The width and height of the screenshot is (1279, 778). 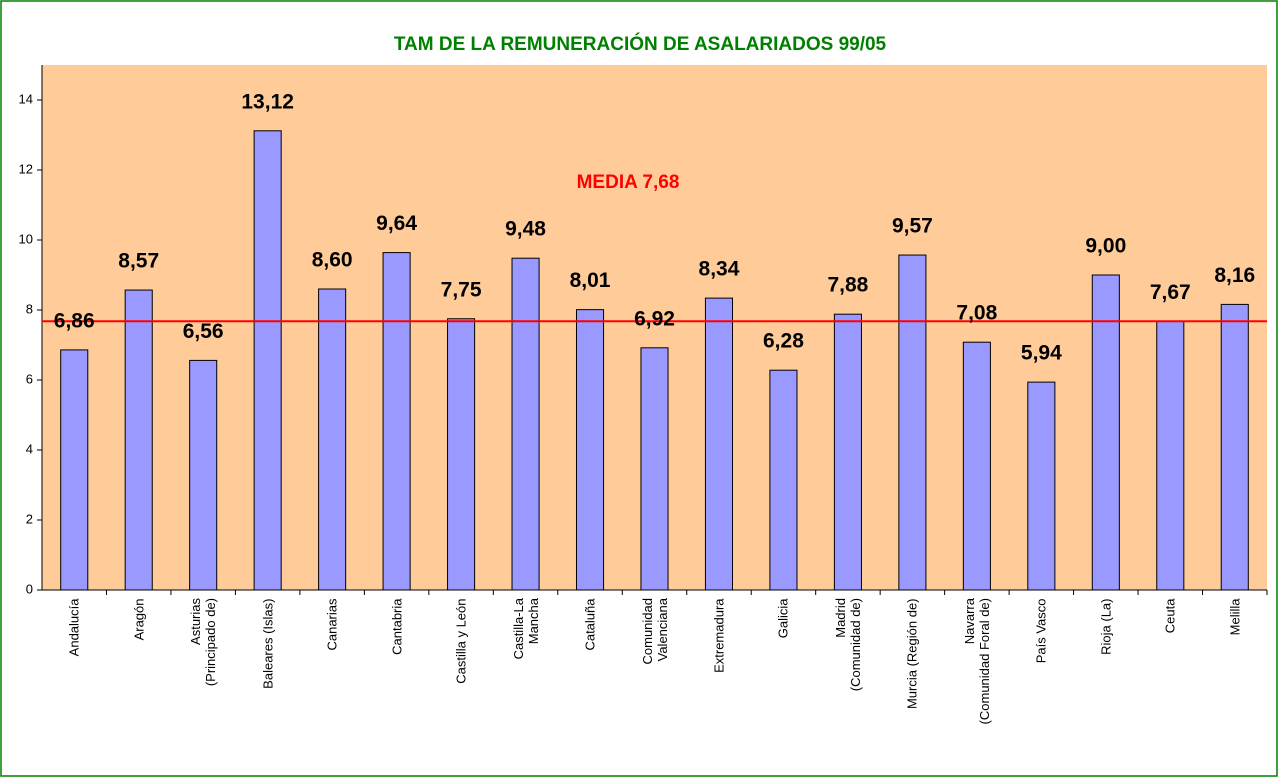 I want to click on x-tick-label: Galicia, so click(x=783, y=618).